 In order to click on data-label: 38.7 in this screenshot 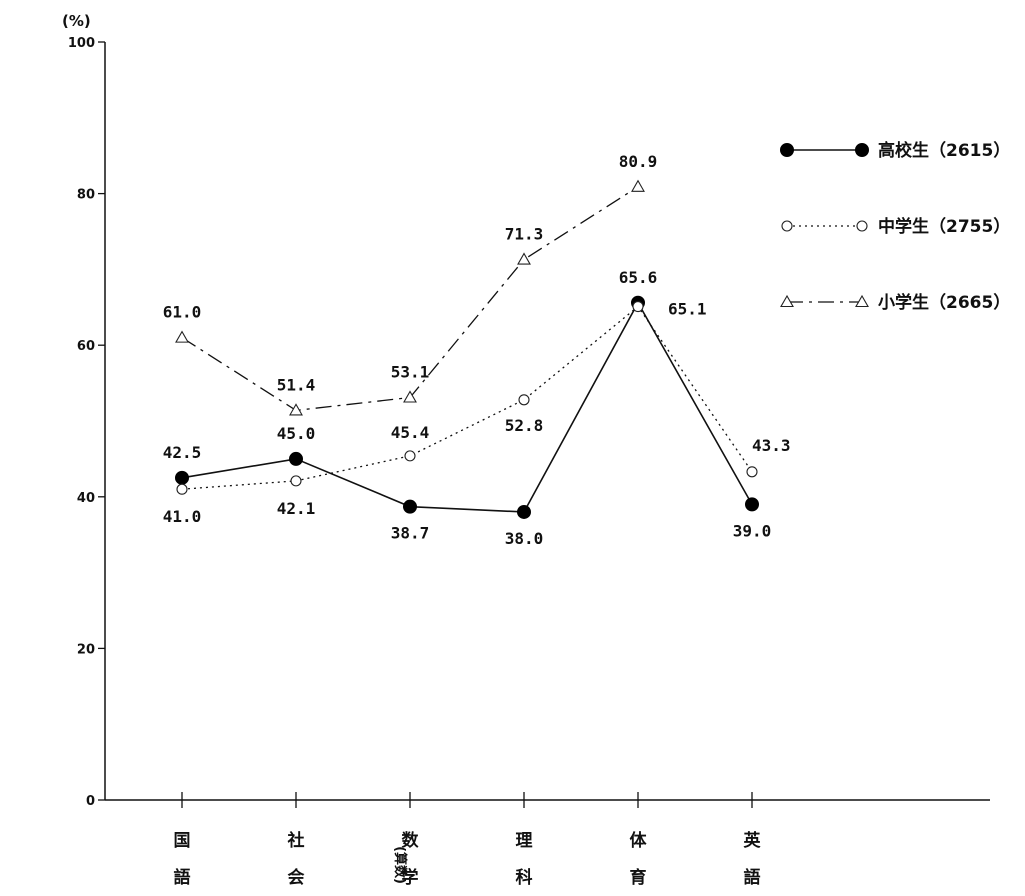, I will do `click(410, 533)`.